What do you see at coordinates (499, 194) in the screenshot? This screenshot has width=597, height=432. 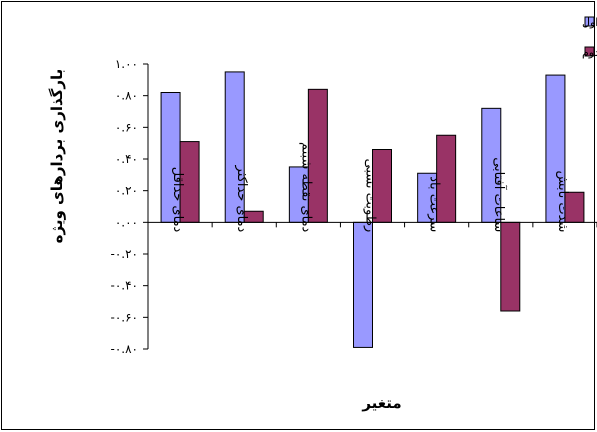 I see `x-category-label: ساعات آفتابی` at bounding box center [499, 194].